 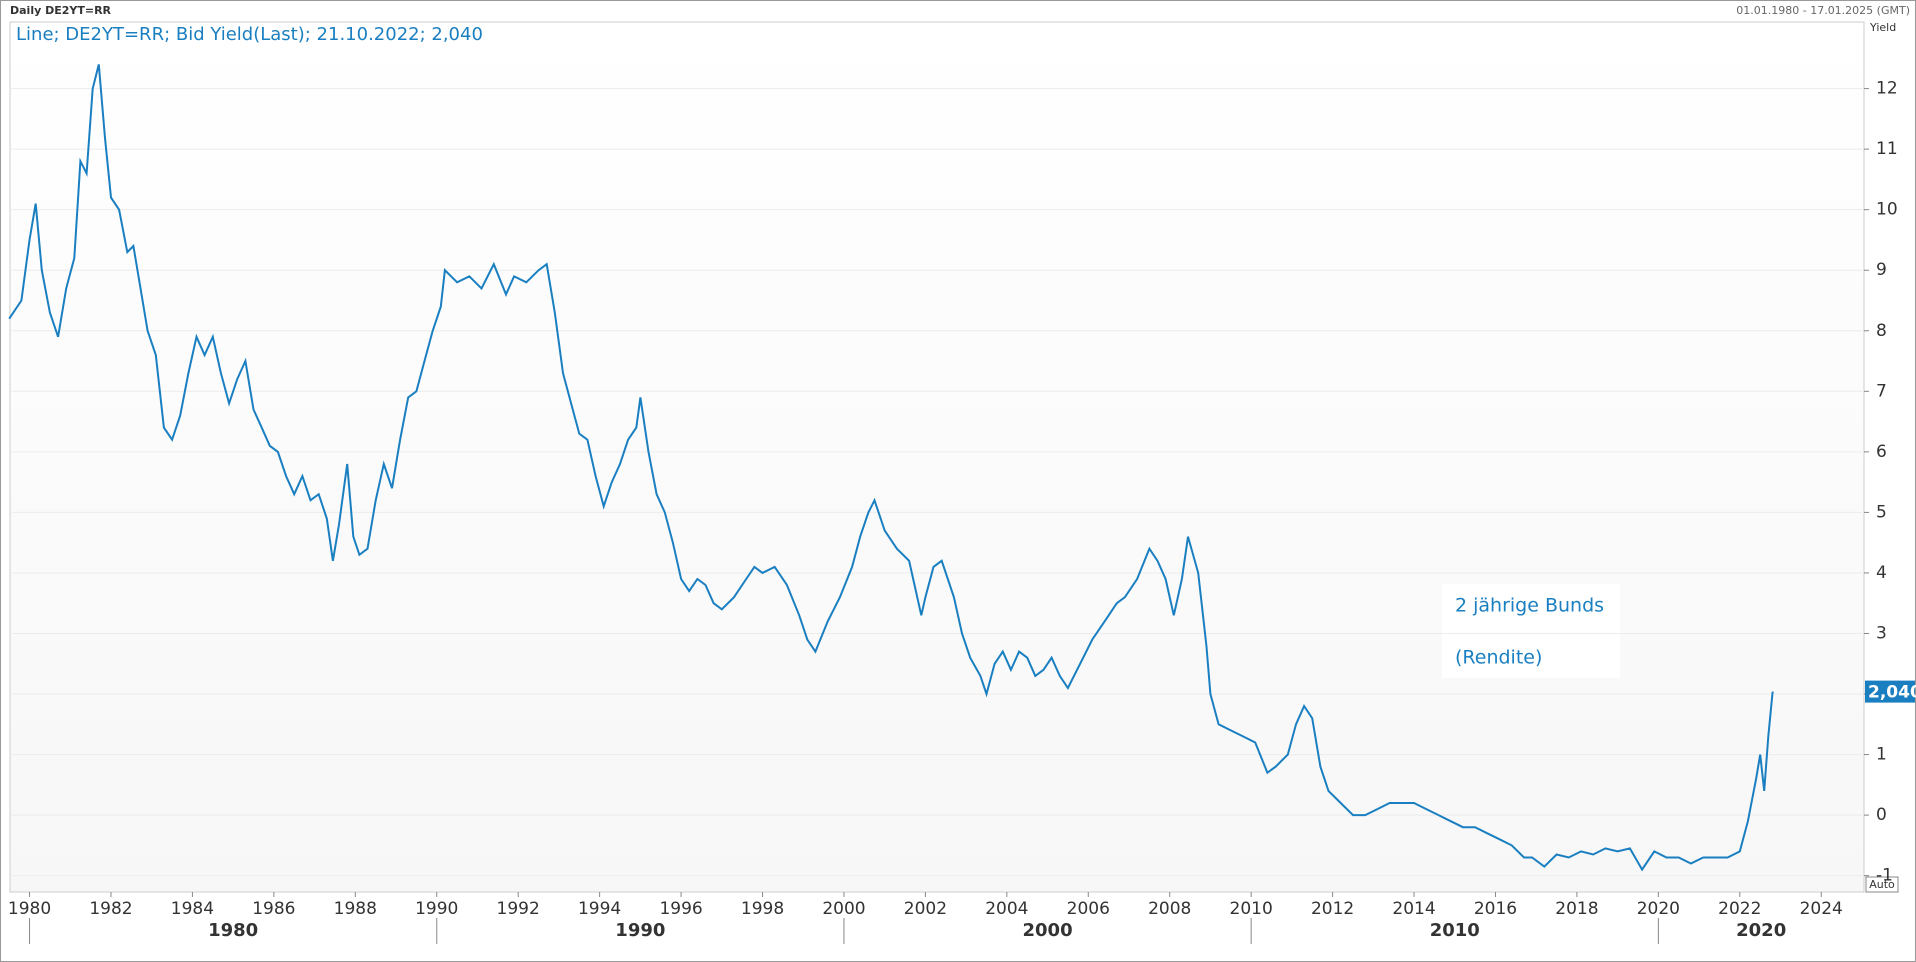 What do you see at coordinates (233, 930) in the screenshot?
I see `decade-label: 1980` at bounding box center [233, 930].